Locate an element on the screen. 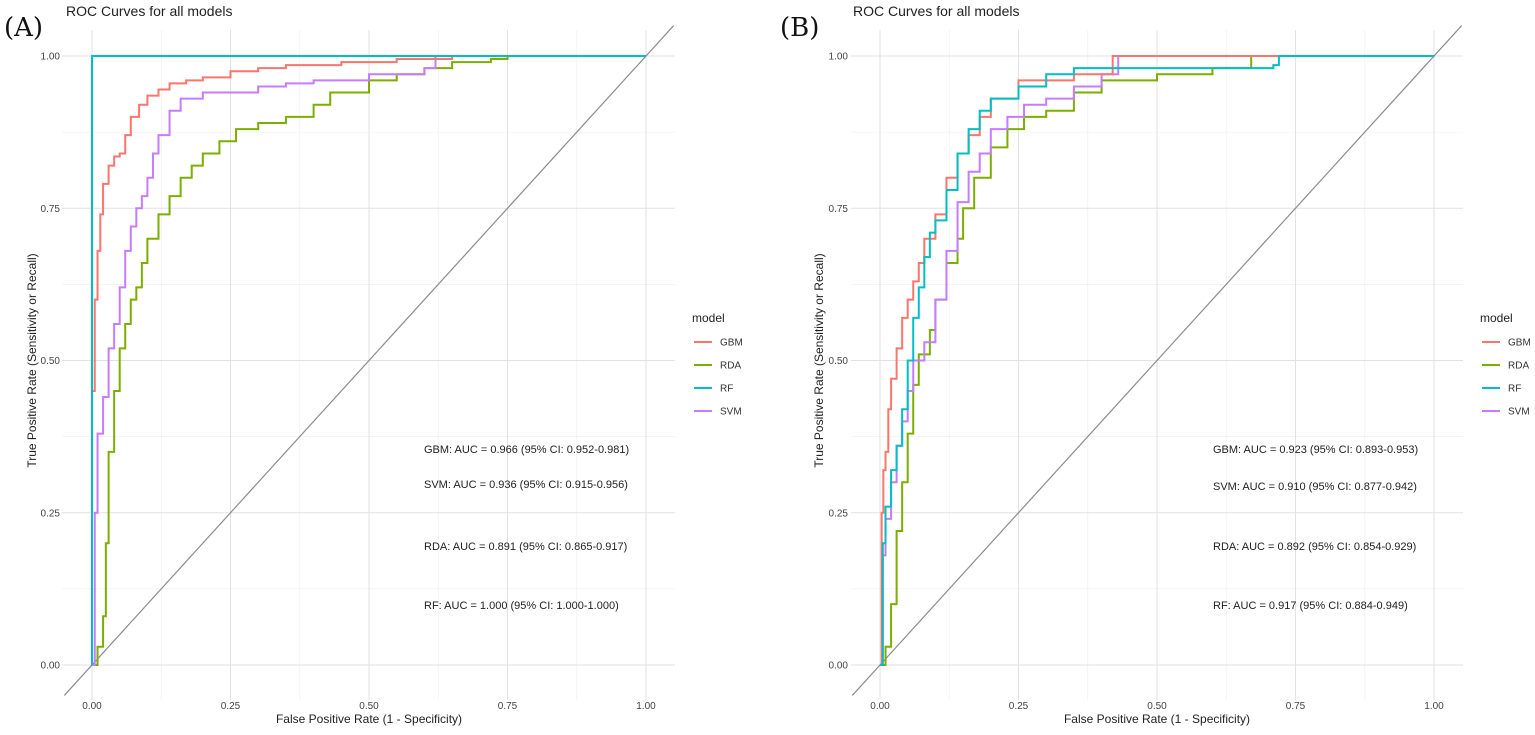 The width and height of the screenshot is (1535, 735). auc-annotation: RDA: AUC = 0.891 (95% CI: 0.865-0.917) is located at coordinates (525, 547).